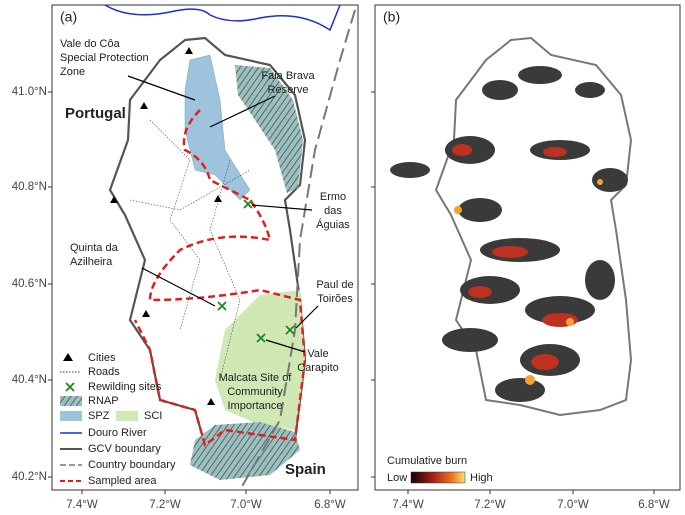 This screenshot has height=515, width=685. What do you see at coordinates (391, 17) in the screenshot?
I see `panel-label: (b)` at bounding box center [391, 17].